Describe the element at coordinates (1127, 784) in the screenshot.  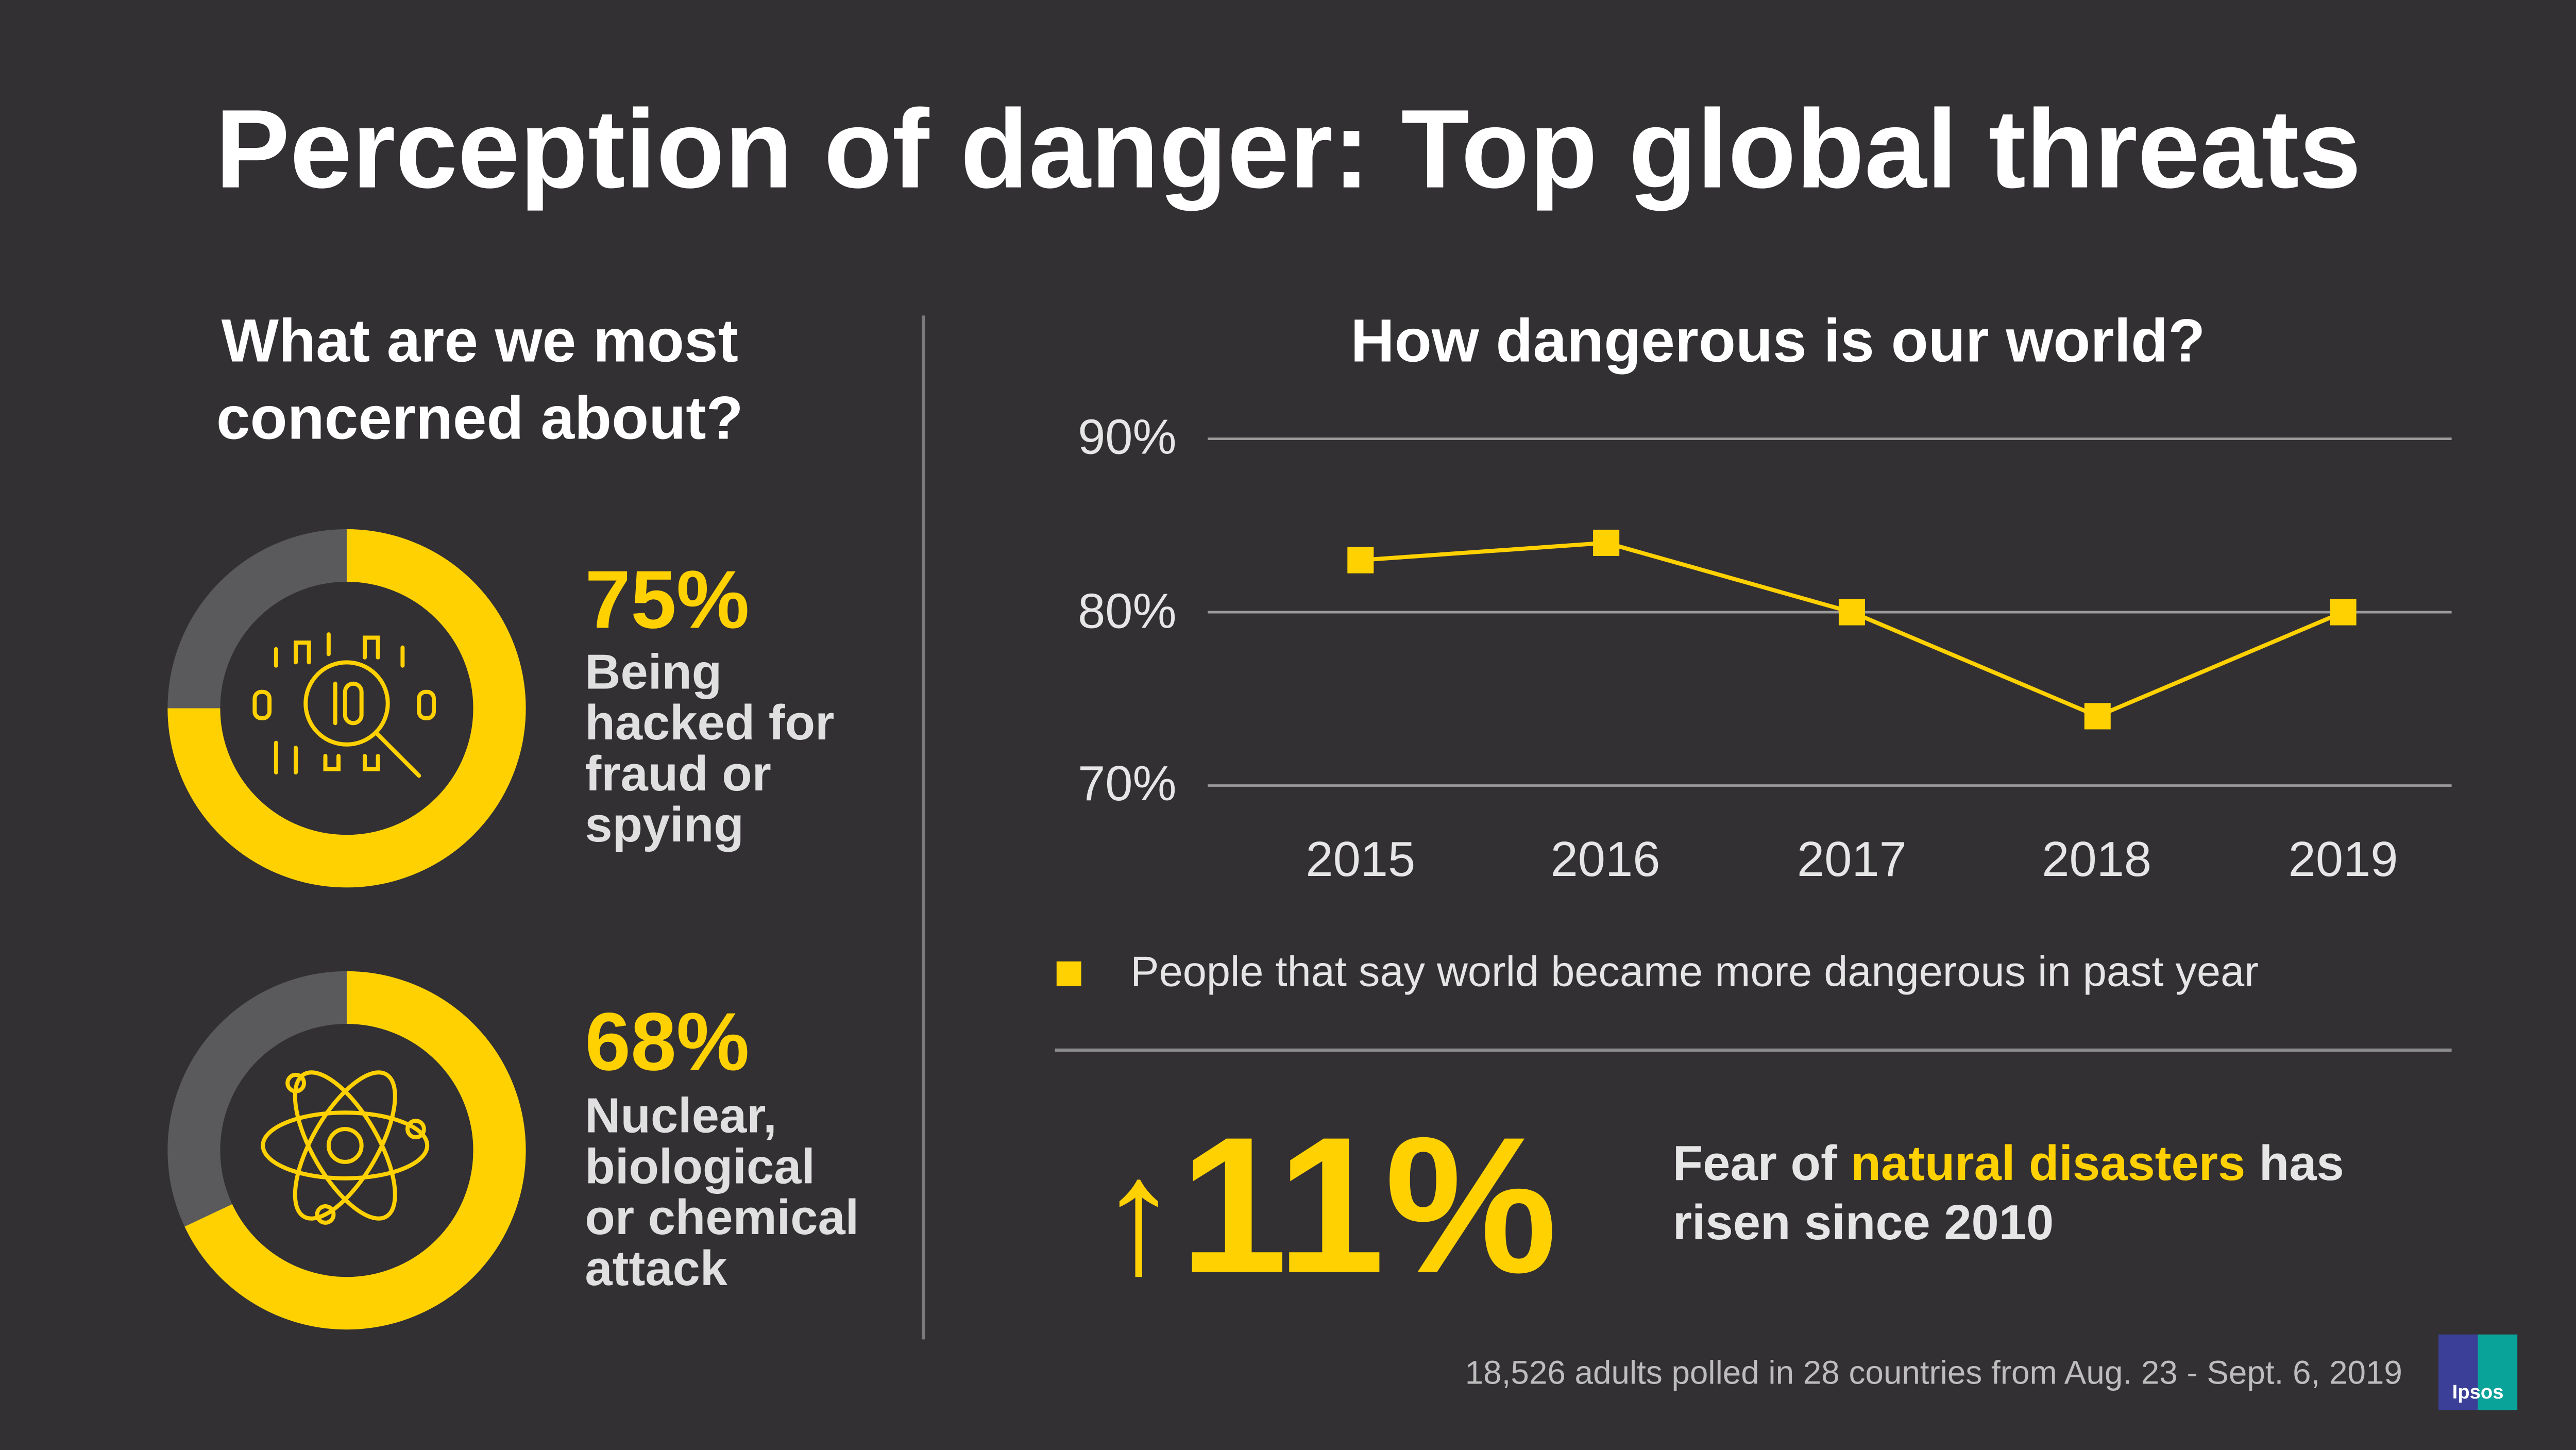
I see `y-tick-label: 70%` at that location.